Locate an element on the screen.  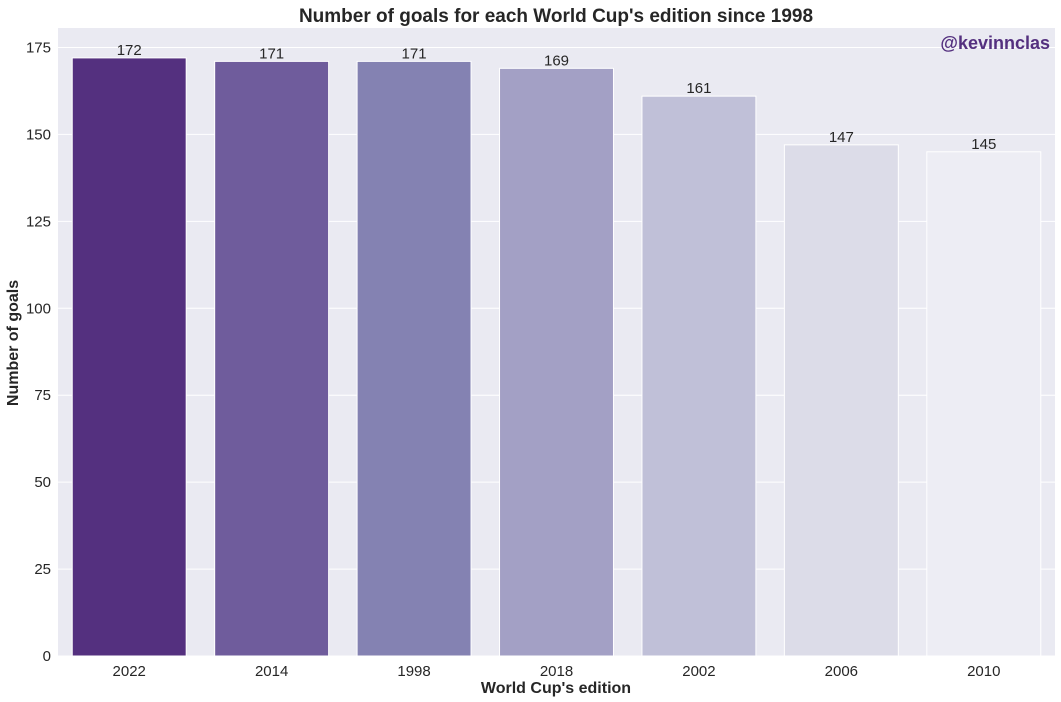
y-axis-ticks: 0 25 50 75 100 125 150 175 is located at coordinates (38, 352).